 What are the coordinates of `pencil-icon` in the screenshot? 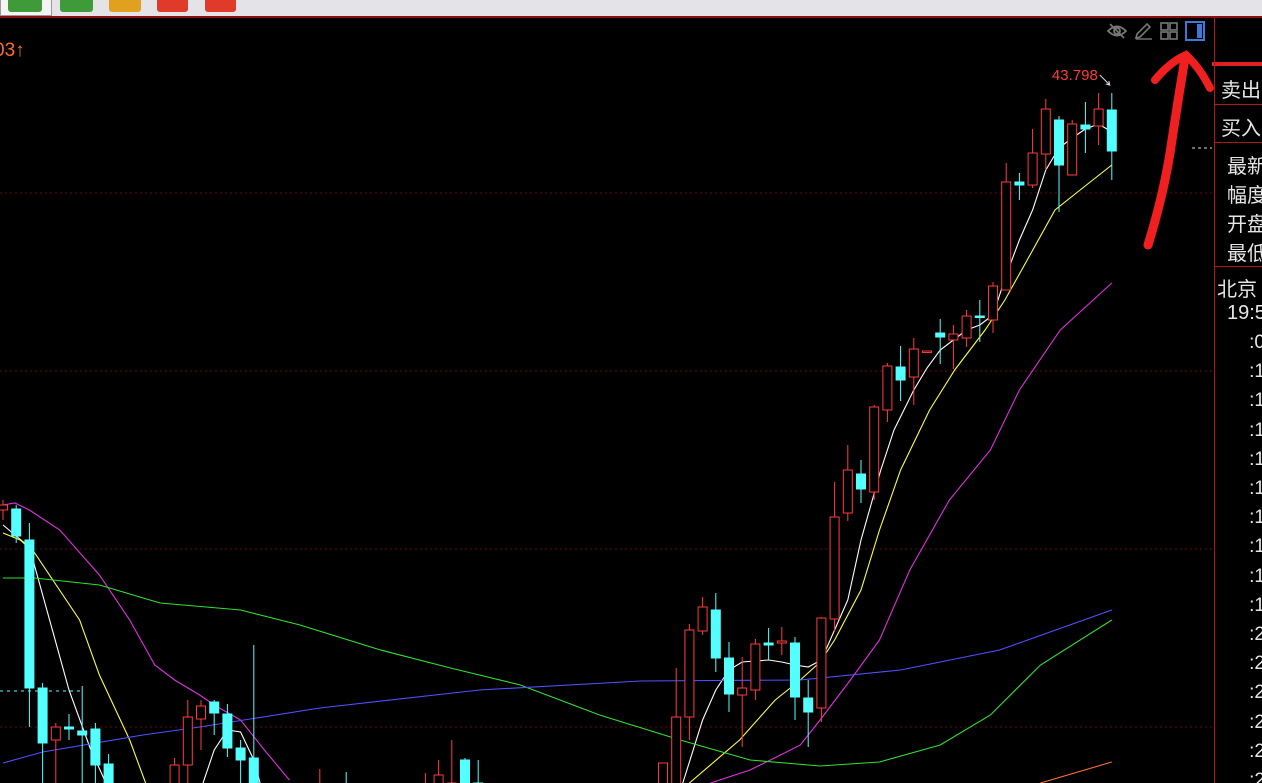 It's located at (1143, 31).